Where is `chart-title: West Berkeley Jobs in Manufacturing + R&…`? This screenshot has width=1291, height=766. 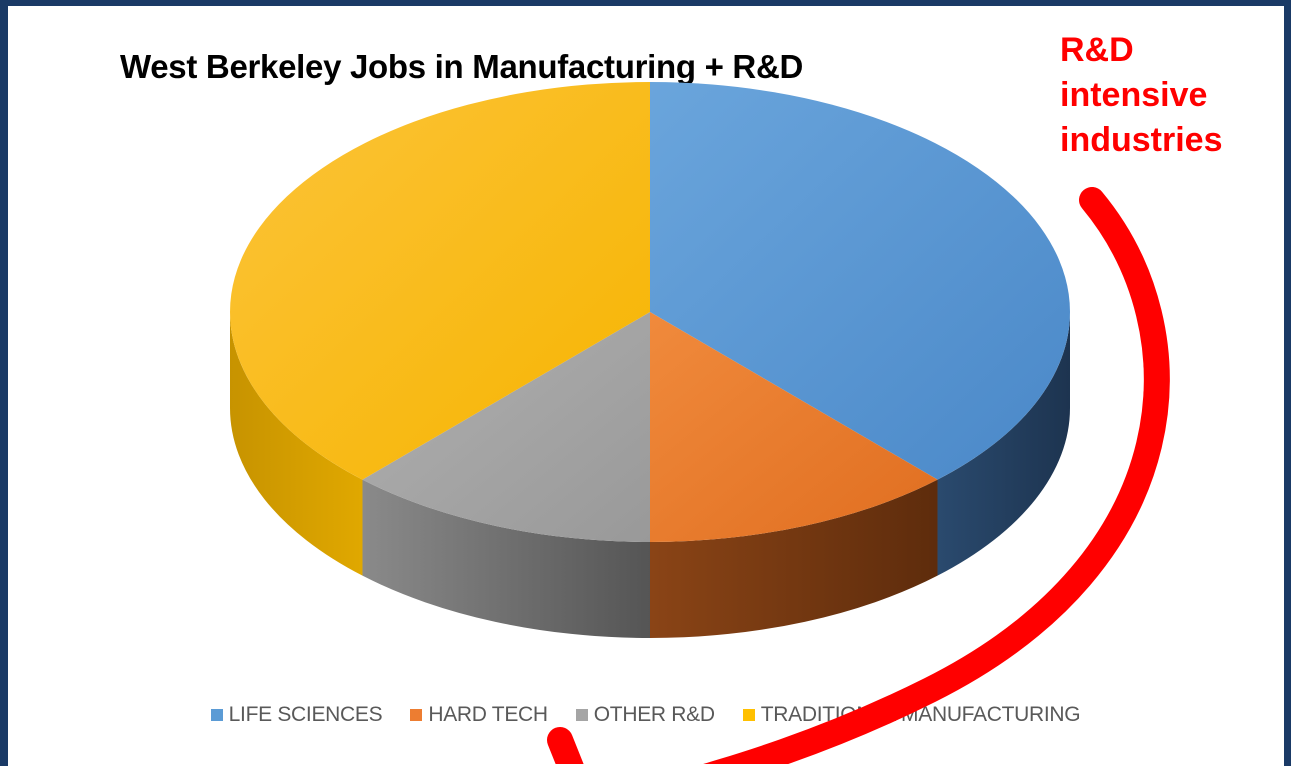 chart-title: West Berkeley Jobs in Manufacturing + R&… is located at coordinates (462, 66).